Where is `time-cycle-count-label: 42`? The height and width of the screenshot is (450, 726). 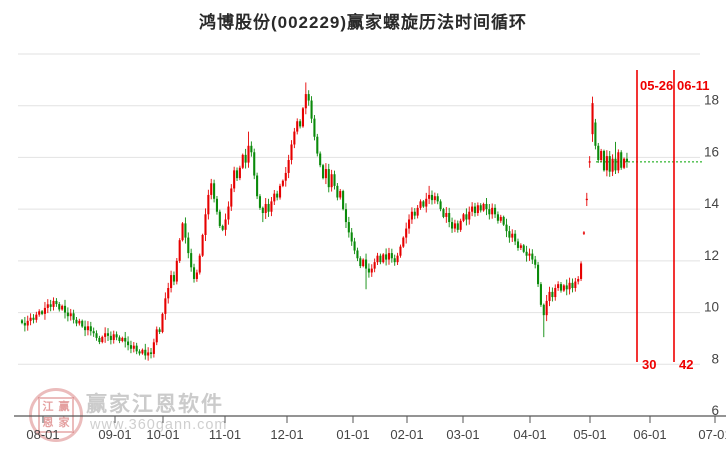
time-cycle-count-label: 42 is located at coordinates (686, 364).